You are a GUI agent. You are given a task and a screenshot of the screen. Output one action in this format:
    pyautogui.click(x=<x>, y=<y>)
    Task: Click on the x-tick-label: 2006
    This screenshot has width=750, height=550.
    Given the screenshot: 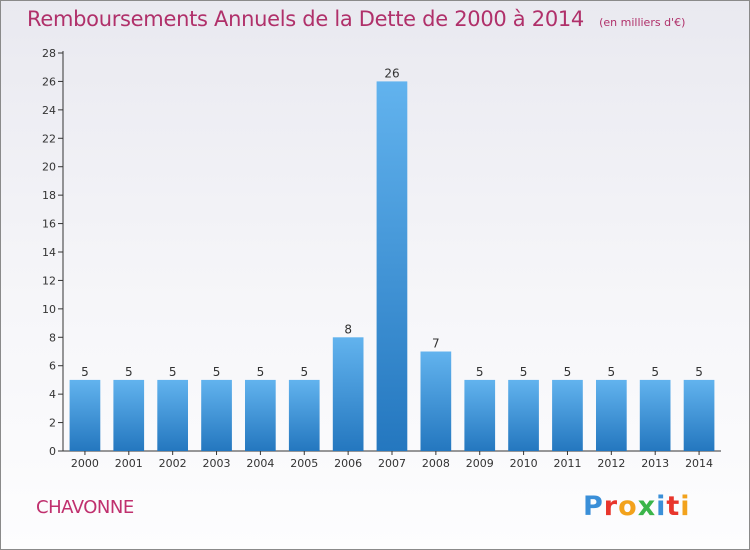 What is the action you would take?
    pyautogui.click(x=348, y=463)
    